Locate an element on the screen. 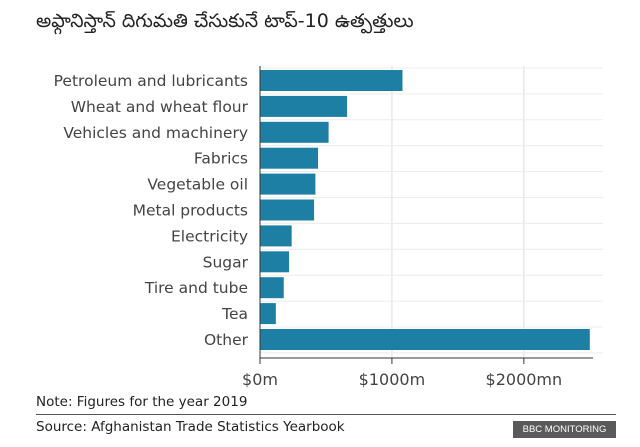 This screenshot has width=640, height=447. category-label: Wheat and wheat flour is located at coordinates (160, 107).